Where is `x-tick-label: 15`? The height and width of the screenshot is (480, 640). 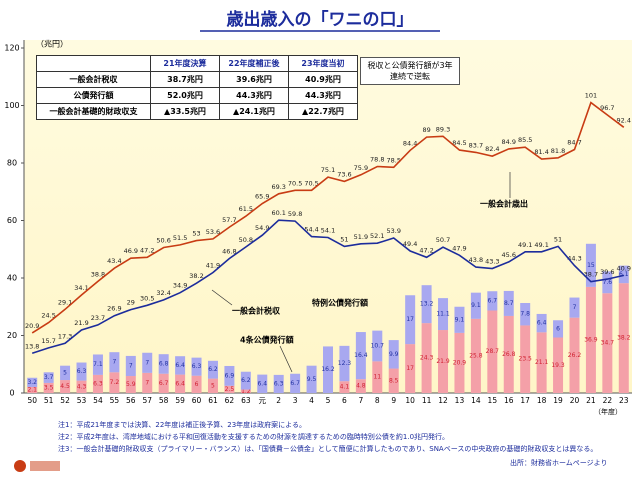
x-tick-label: 15 is located at coordinates (493, 400).